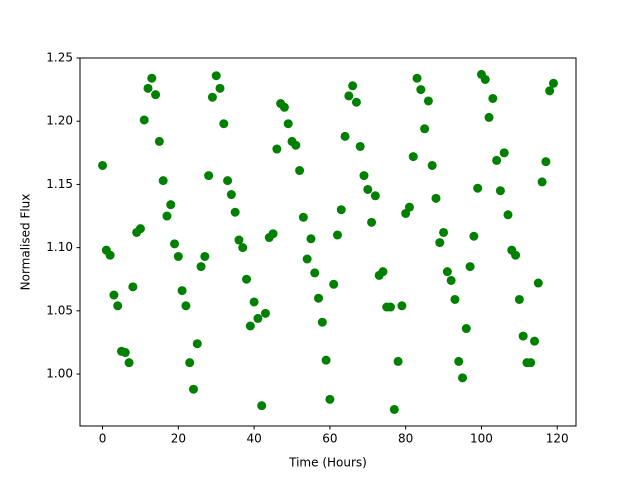 The height and width of the screenshot is (480, 640). I want to click on y-tick-label: 1.25, so click(59, 58).